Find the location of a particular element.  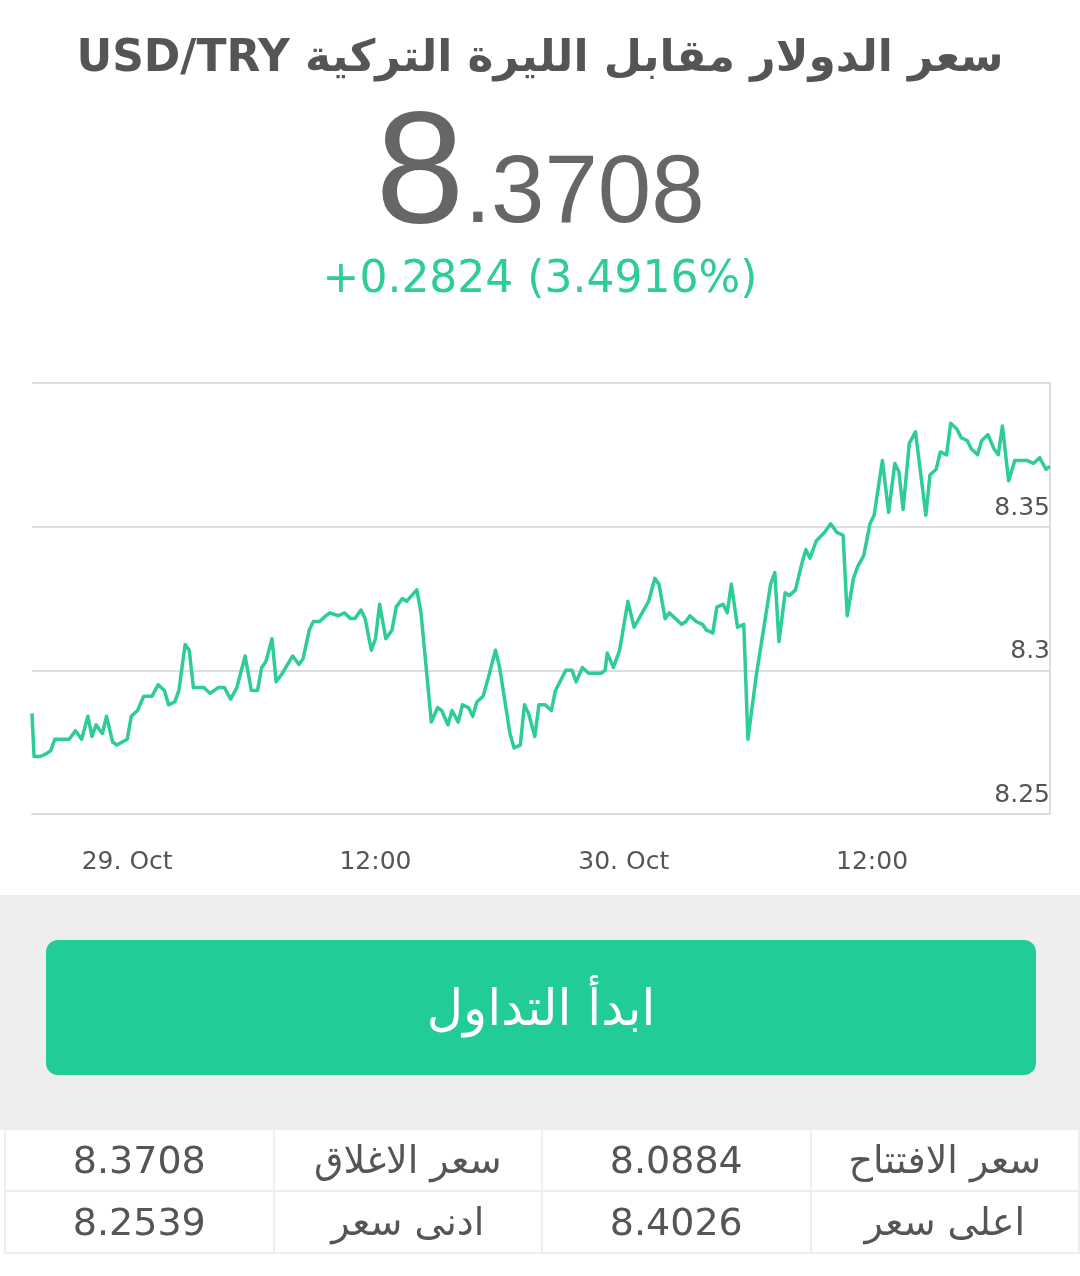

text: 8.3708 is located at coordinates (139, 1160).